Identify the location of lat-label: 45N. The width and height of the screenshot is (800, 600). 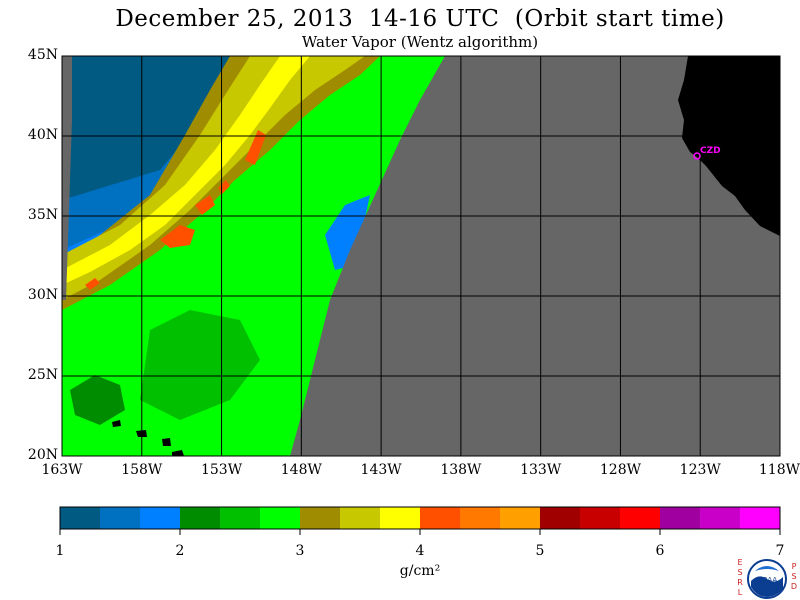
(42, 55).